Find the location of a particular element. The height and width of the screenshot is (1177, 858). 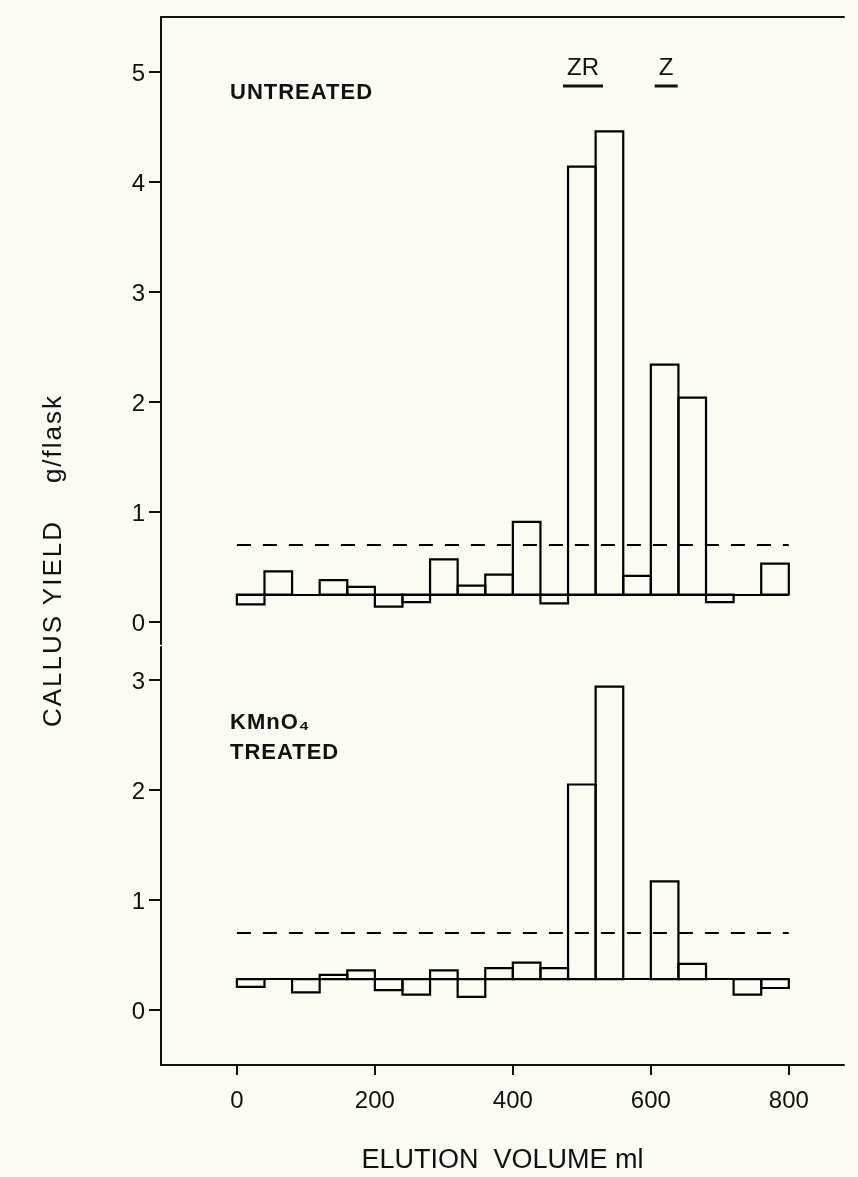

x-tick-label: 400 is located at coordinates (512, 1099).